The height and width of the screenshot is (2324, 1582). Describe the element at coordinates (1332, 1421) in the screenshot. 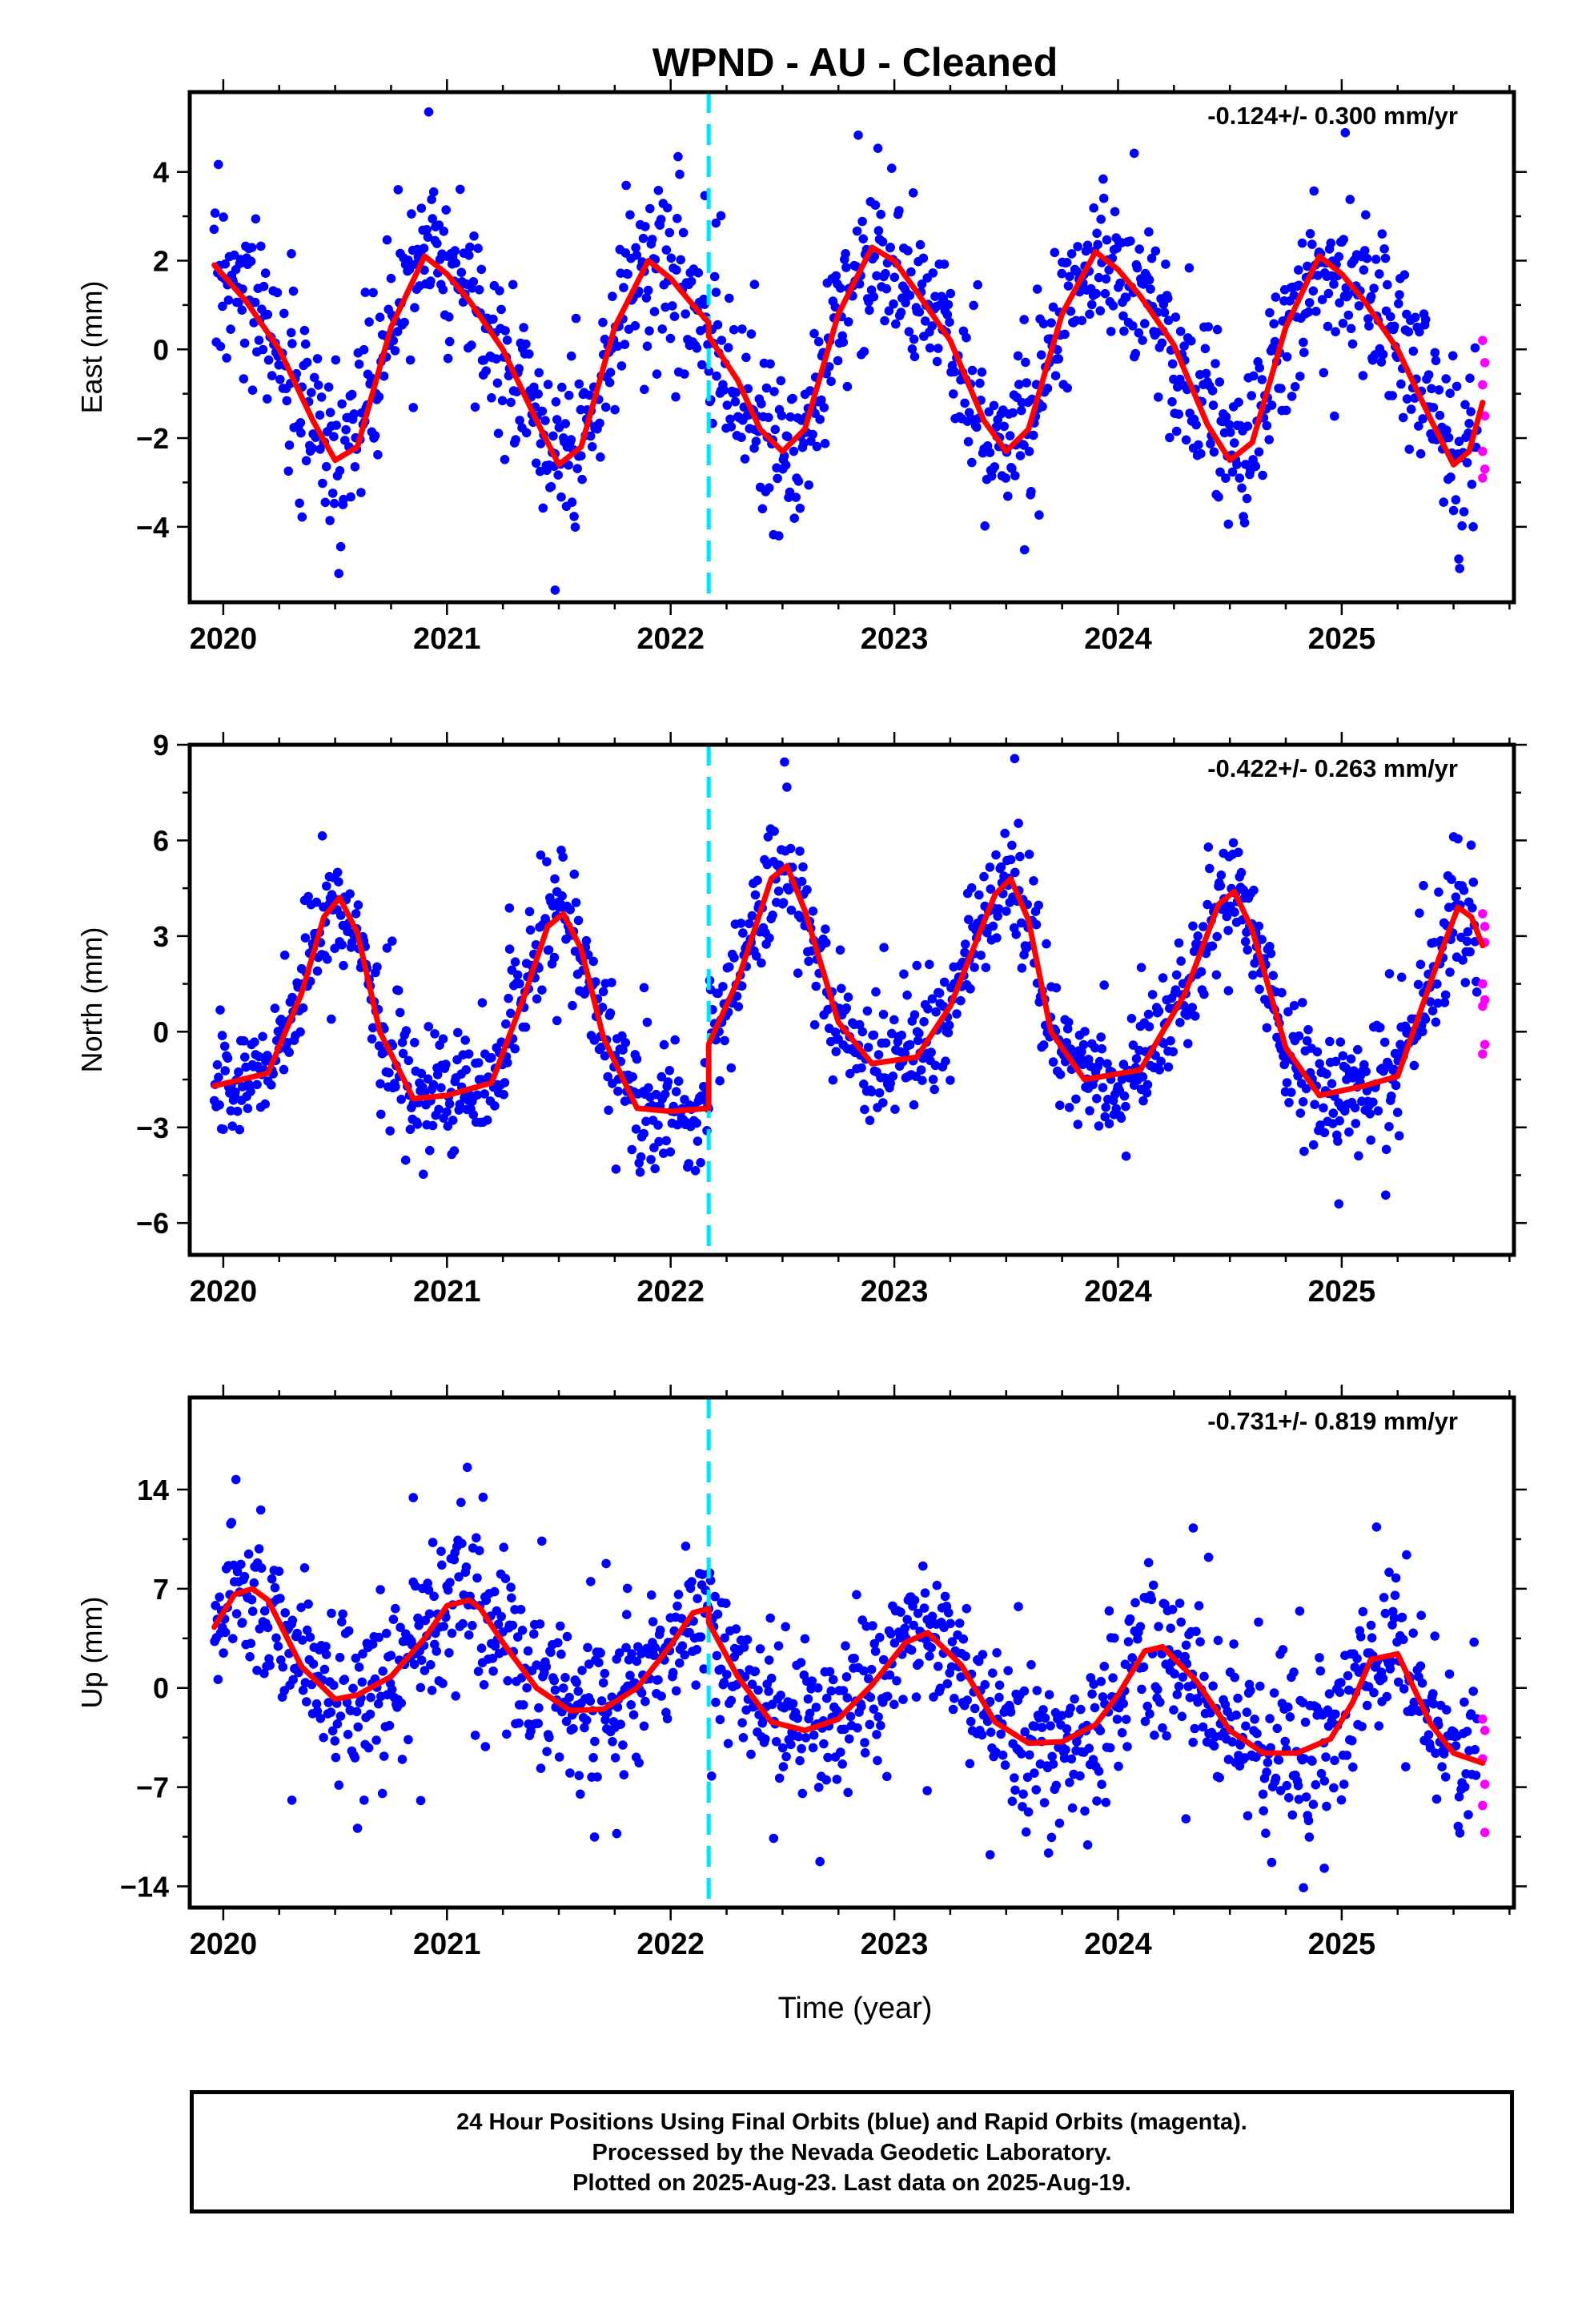

I see `up-rate-label: -0.731+/- 0.819 mm/yr` at that location.